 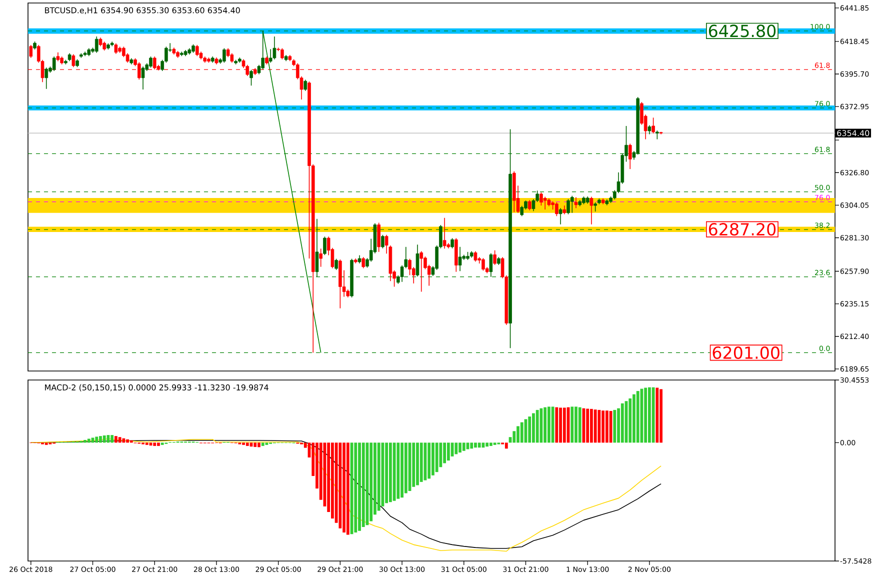 I want to click on chart-title: BTCUSD.e,H1 6354.90 6355.30 6353.60 6354.40, so click(x=142, y=10).